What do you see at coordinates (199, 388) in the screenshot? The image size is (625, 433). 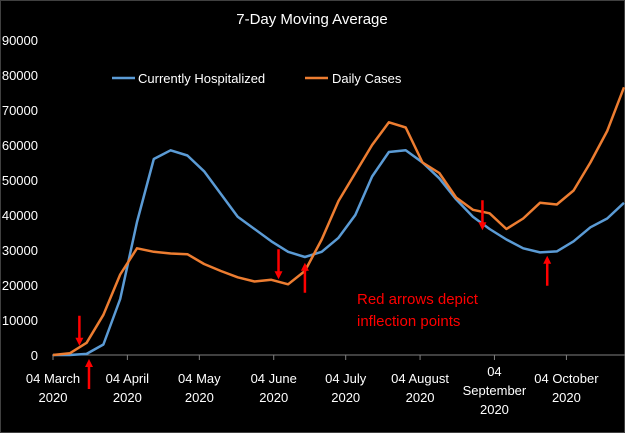 I see `x-tick-label: 04 May 2020` at bounding box center [199, 388].